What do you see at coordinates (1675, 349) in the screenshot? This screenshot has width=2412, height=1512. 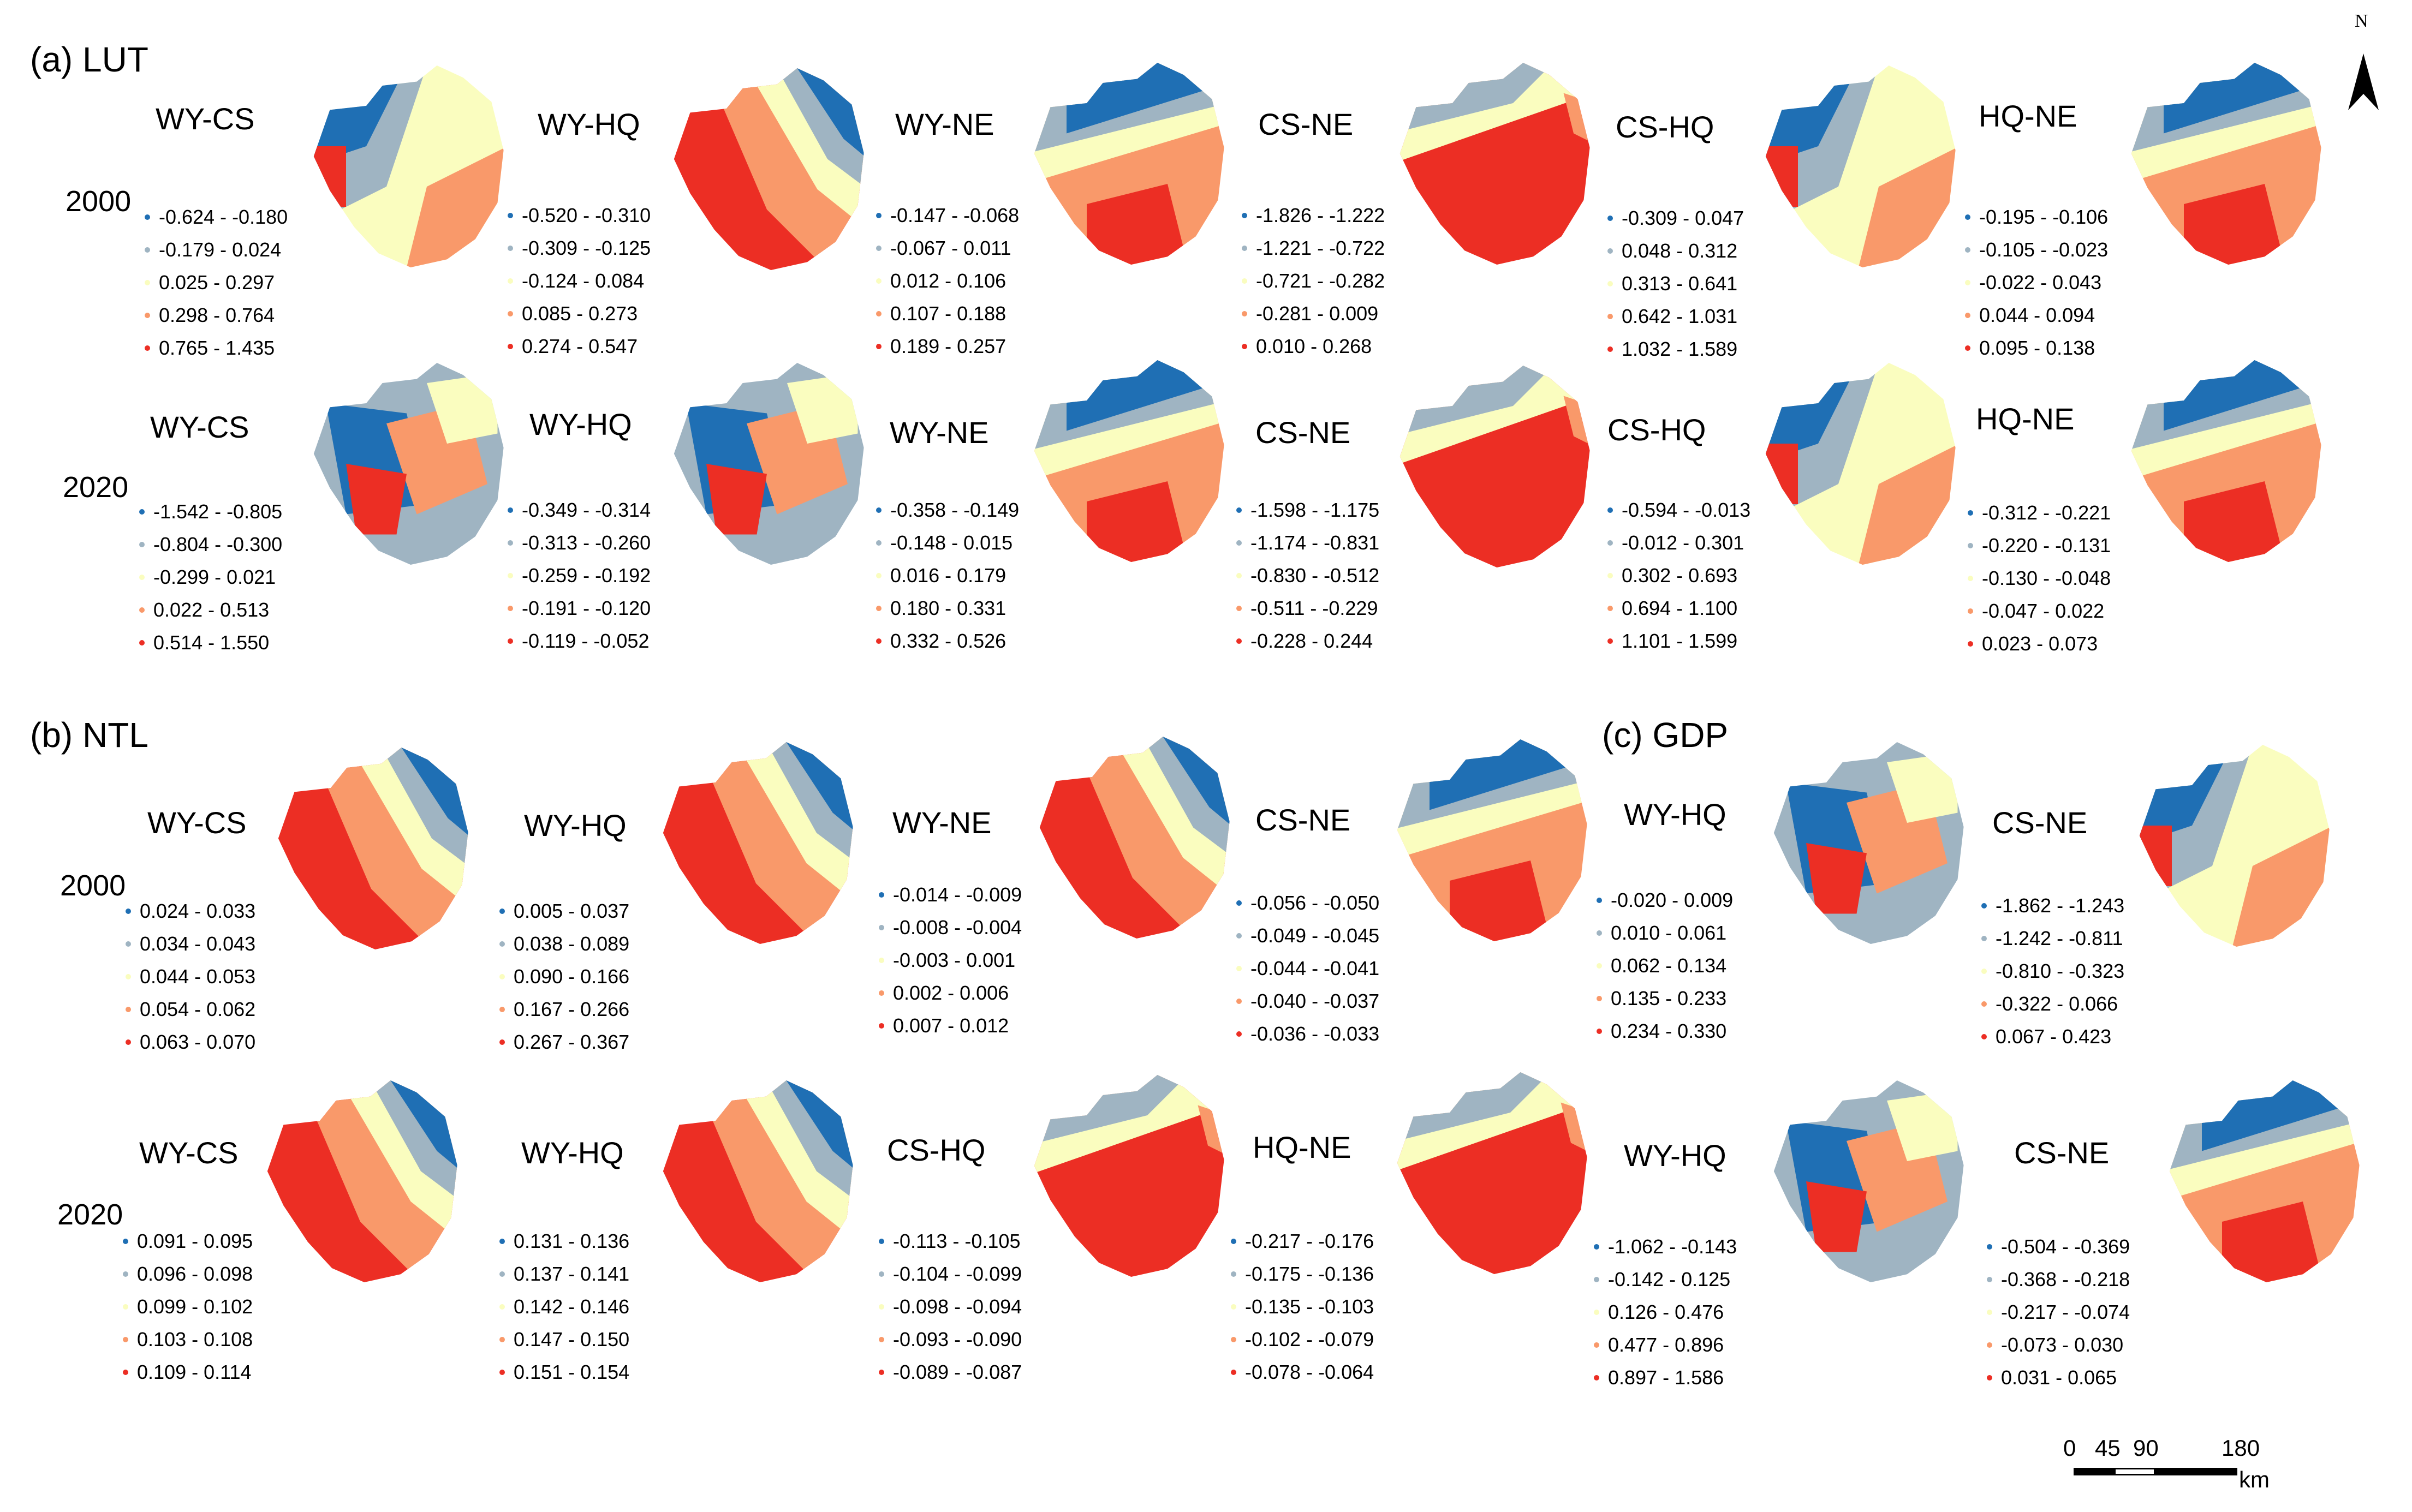 I see `legend-item: 1.032 - 1.589` at bounding box center [1675, 349].